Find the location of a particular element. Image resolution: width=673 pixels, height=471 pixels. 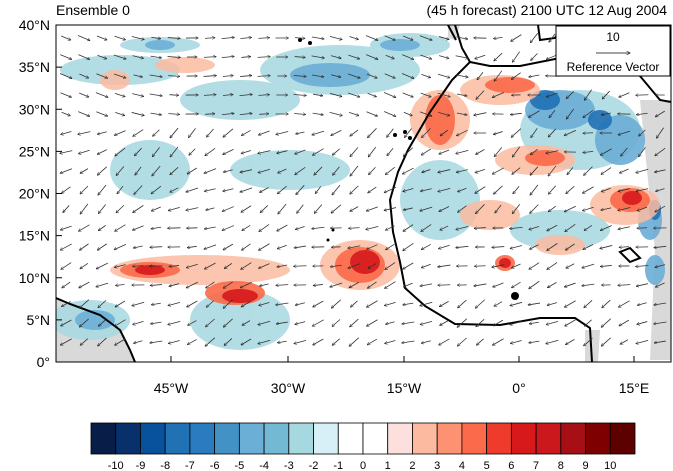

reference-vector-box: 10 Reference Vector is located at coordinates (613, 51).